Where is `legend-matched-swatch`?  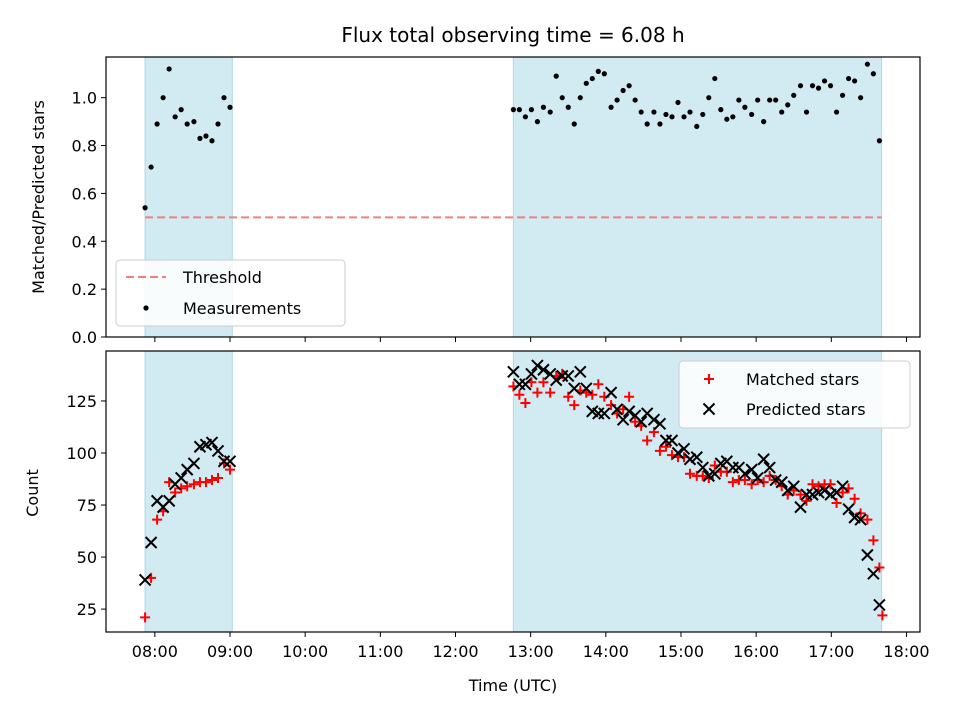 legend-matched-swatch is located at coordinates (709, 379).